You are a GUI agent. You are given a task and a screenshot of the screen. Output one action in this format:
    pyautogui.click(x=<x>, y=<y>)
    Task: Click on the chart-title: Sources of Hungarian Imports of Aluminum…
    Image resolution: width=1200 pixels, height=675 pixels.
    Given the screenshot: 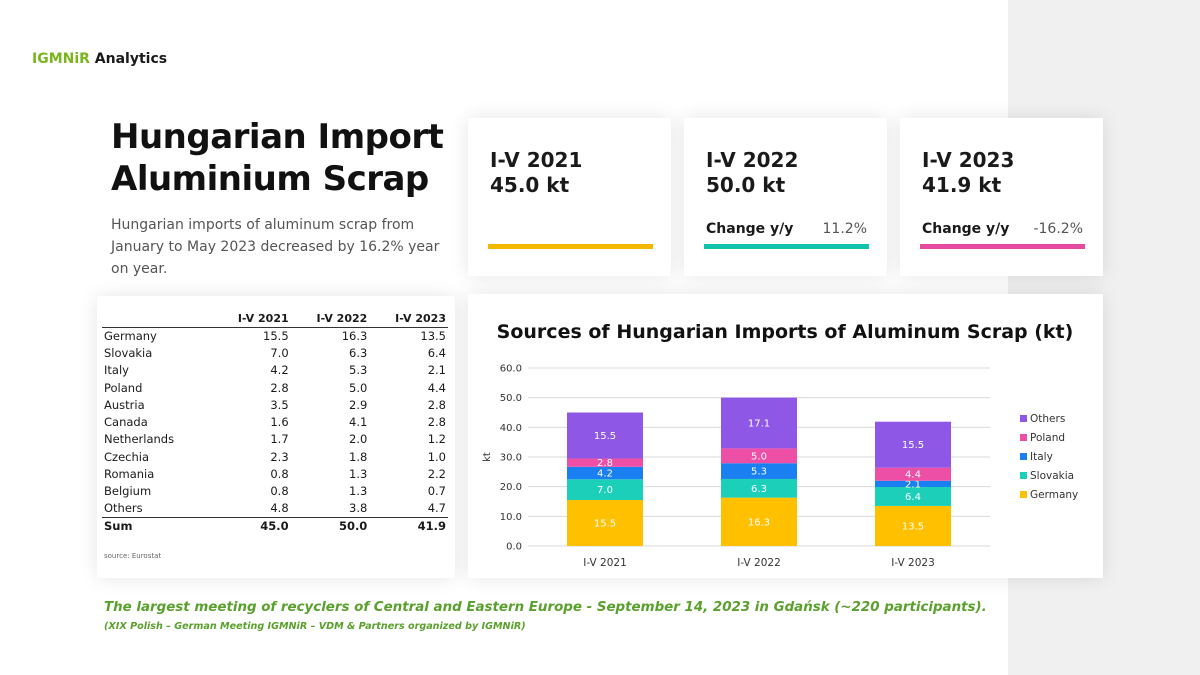 What is the action you would take?
    pyautogui.click(x=785, y=332)
    